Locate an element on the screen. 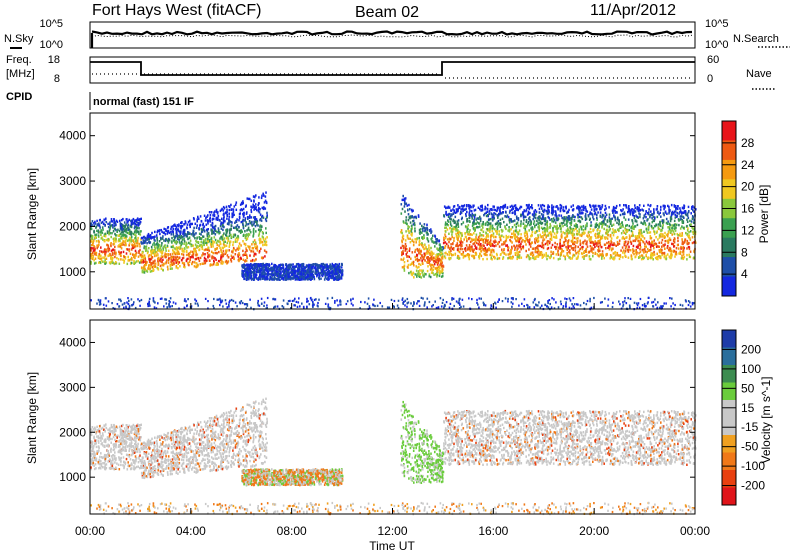  nave-label: Nave is located at coordinates (759, 74).